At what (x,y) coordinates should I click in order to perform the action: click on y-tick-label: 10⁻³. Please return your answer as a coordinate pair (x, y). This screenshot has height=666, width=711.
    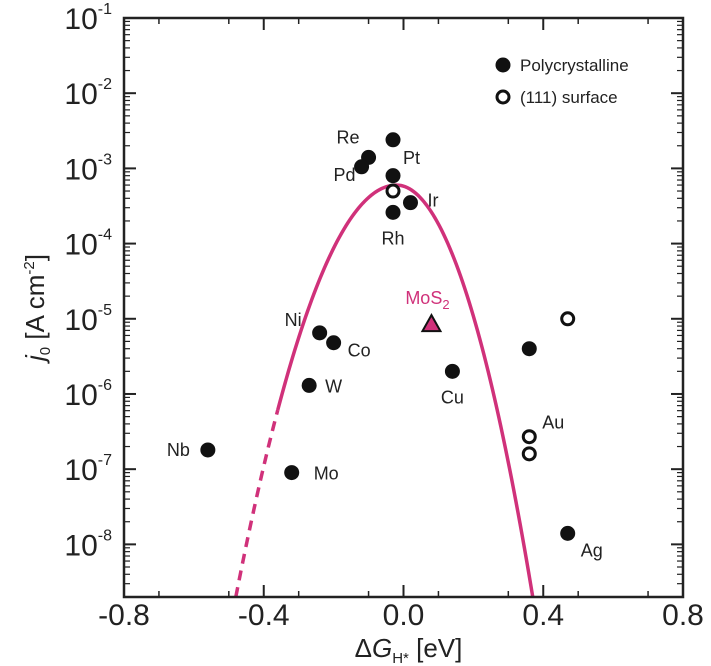
    Looking at the image, I should click on (88, 168).